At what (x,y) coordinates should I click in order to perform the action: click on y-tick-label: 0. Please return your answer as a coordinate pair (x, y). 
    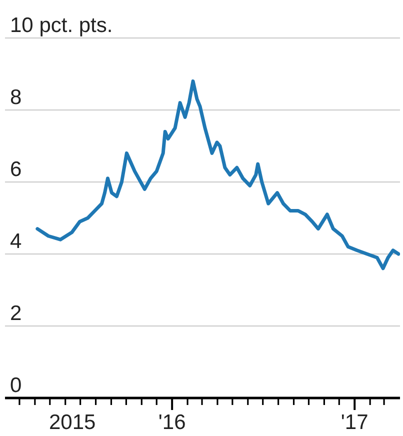
    Looking at the image, I should click on (16, 385).